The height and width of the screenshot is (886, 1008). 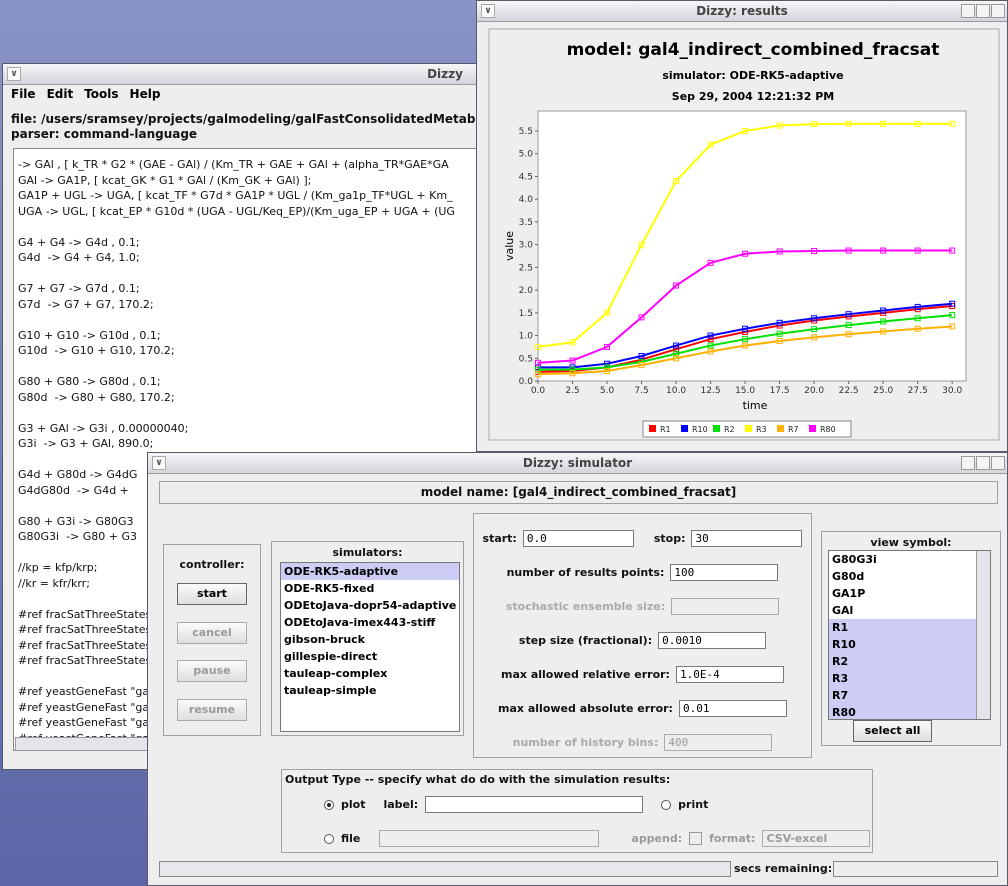 I want to click on y-tick-label: 2.0, so click(x=526, y=291).